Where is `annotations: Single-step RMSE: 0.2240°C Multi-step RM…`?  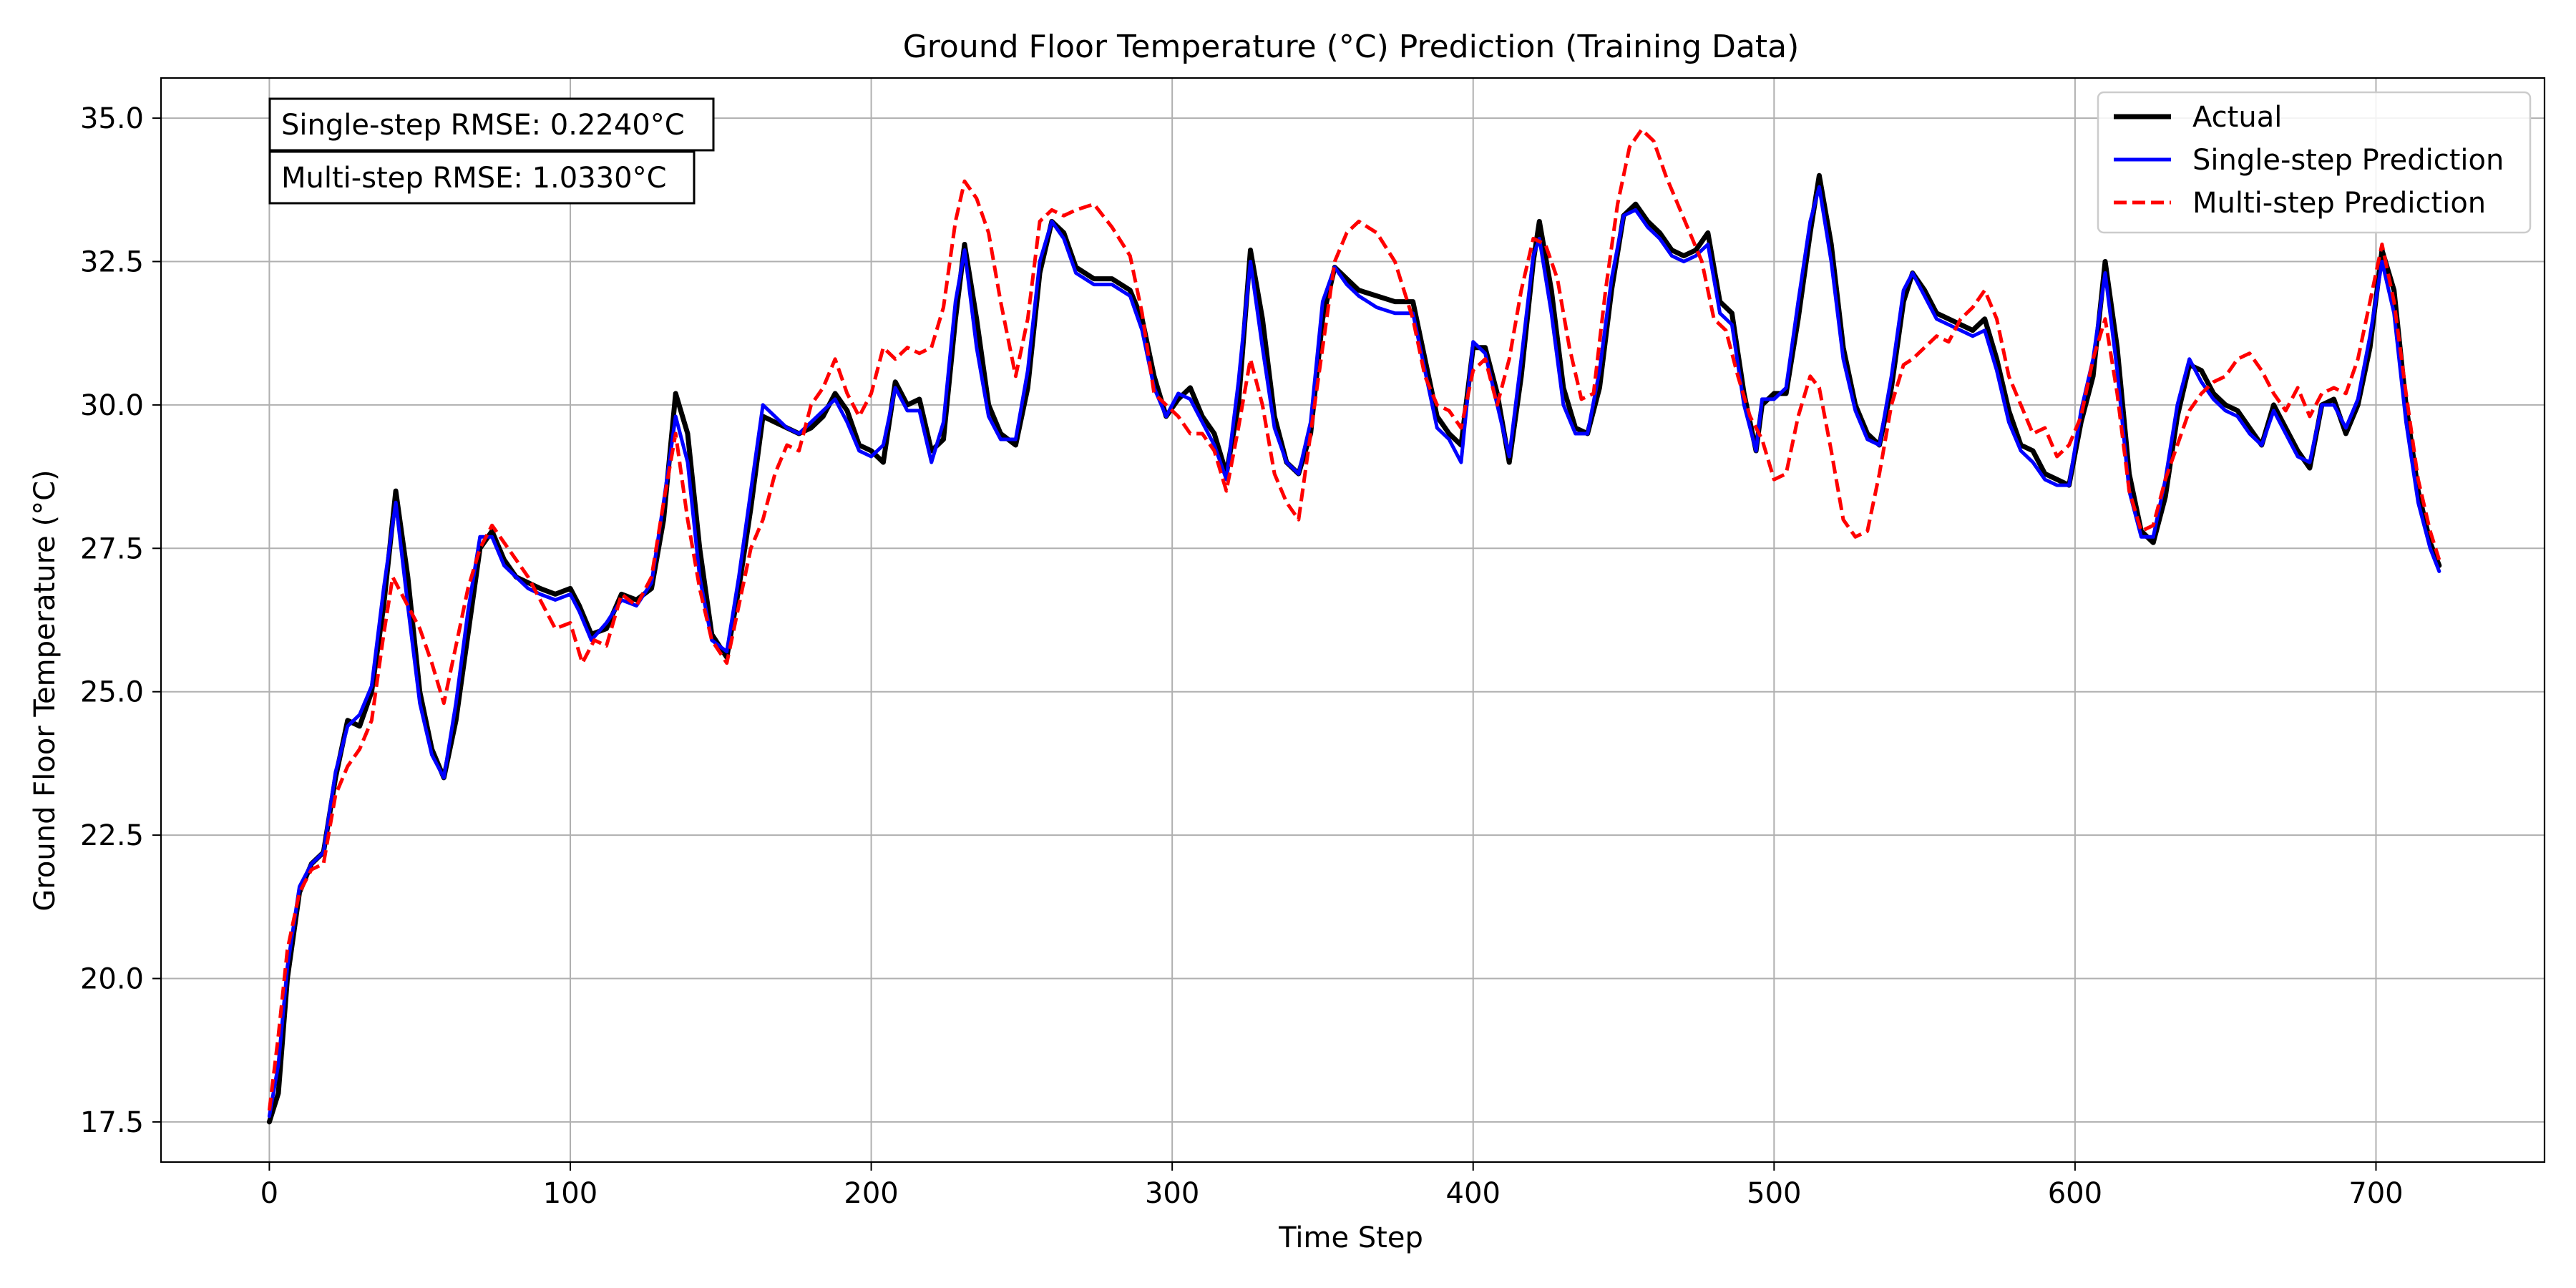
annotations: Single-step RMSE: 0.2240°C Multi-step RM… is located at coordinates (491, 151).